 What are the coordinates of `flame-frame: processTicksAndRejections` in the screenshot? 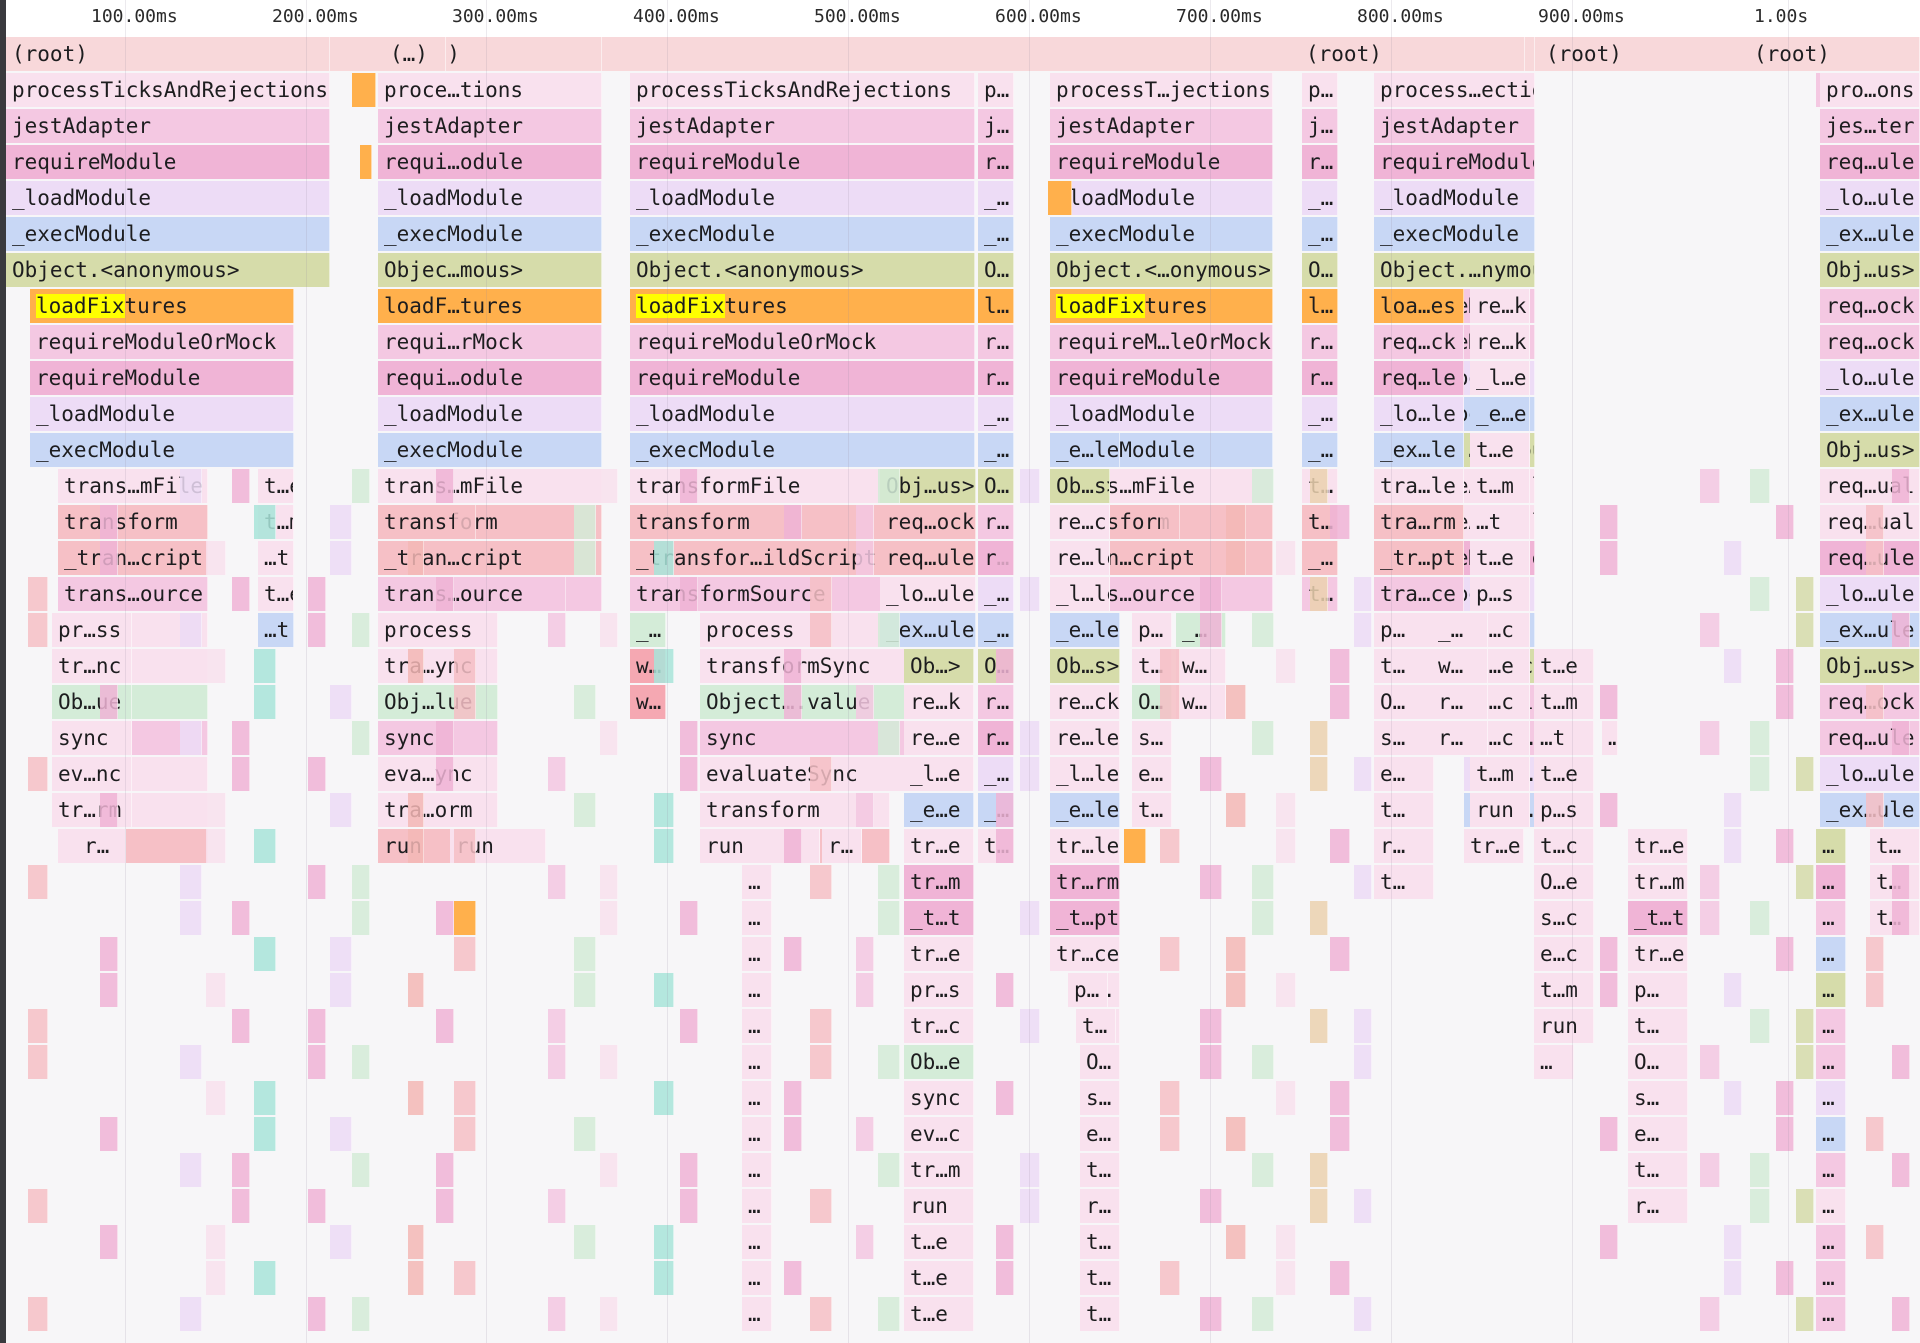 It's located at (802, 90).